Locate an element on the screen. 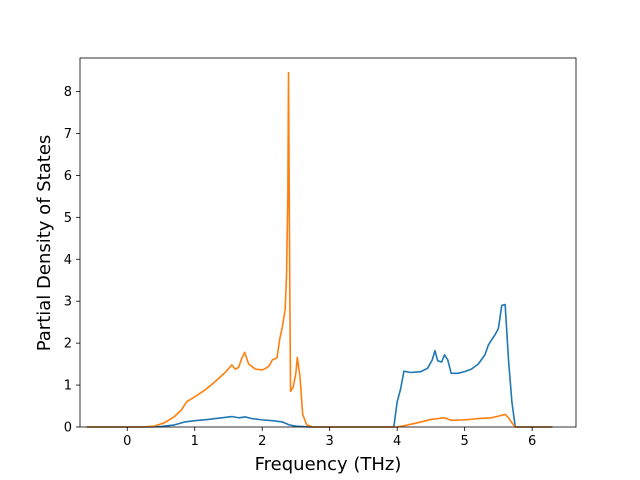 This screenshot has height=480, width=640. y-tick-label-8: 8 is located at coordinates (68, 92).